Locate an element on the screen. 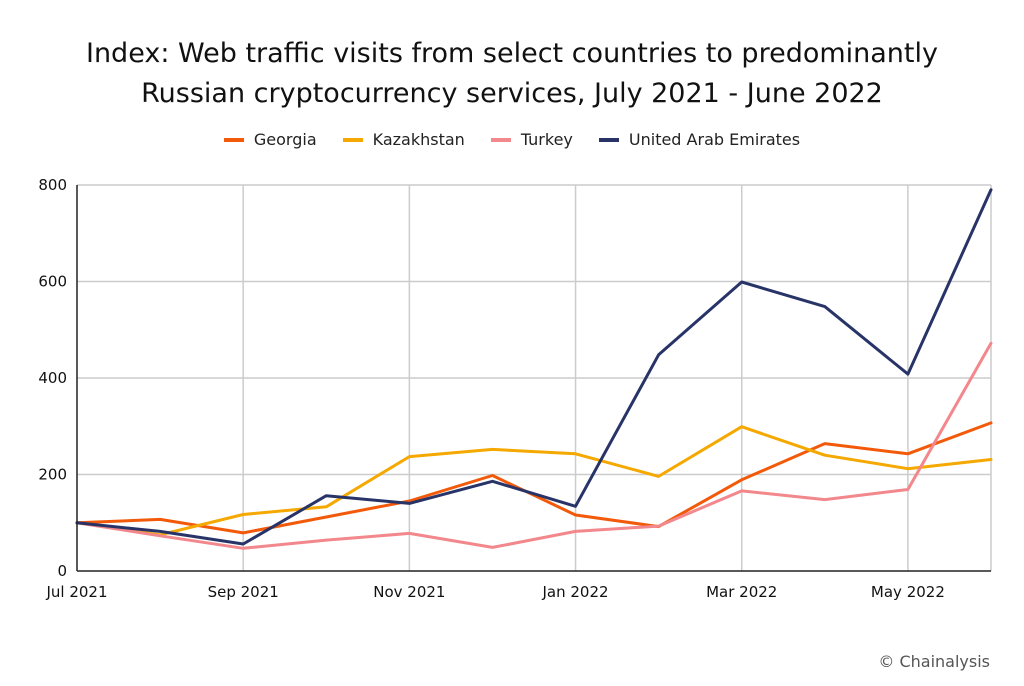 This screenshot has width=1024, height=686. x-tick-label-may-2022: May 2022 is located at coordinates (908, 592).